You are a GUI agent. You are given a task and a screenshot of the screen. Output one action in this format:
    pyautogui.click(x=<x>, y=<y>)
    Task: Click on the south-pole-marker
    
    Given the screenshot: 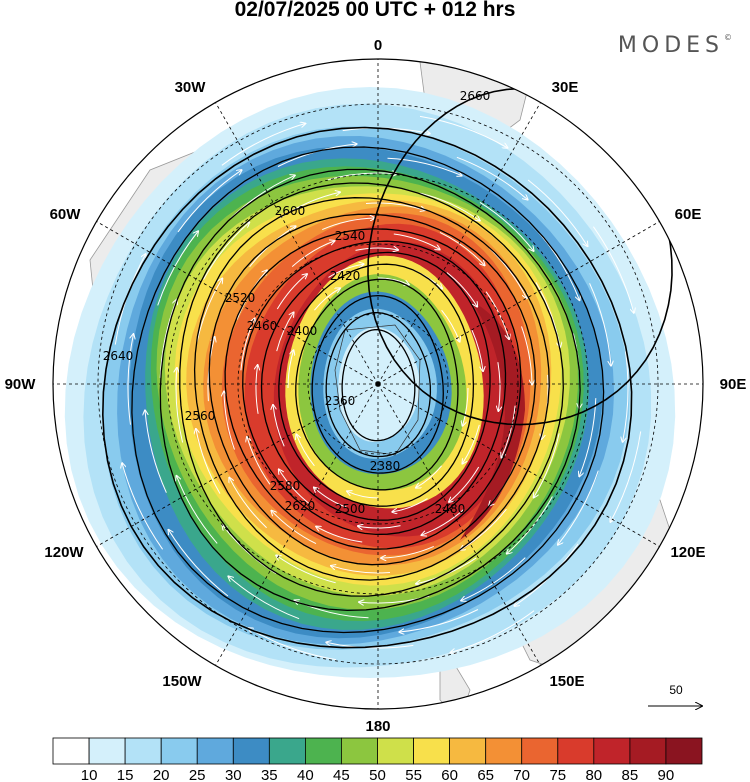 What is the action you would take?
    pyautogui.click(x=378, y=384)
    